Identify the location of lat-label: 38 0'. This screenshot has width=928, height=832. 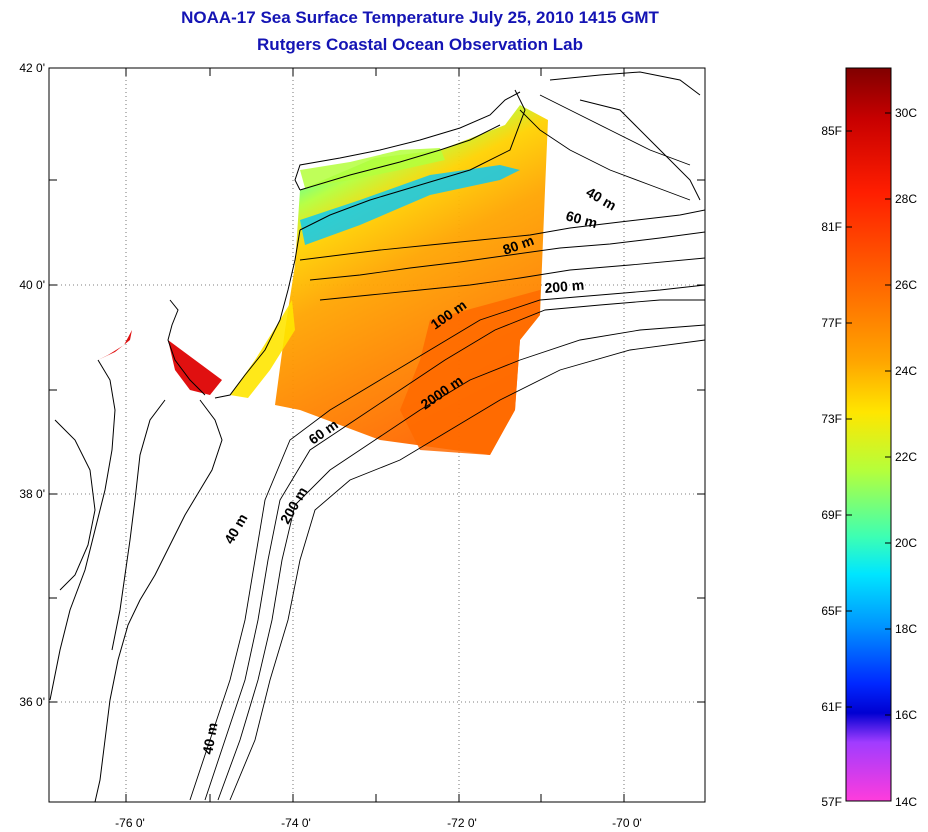
(32, 494).